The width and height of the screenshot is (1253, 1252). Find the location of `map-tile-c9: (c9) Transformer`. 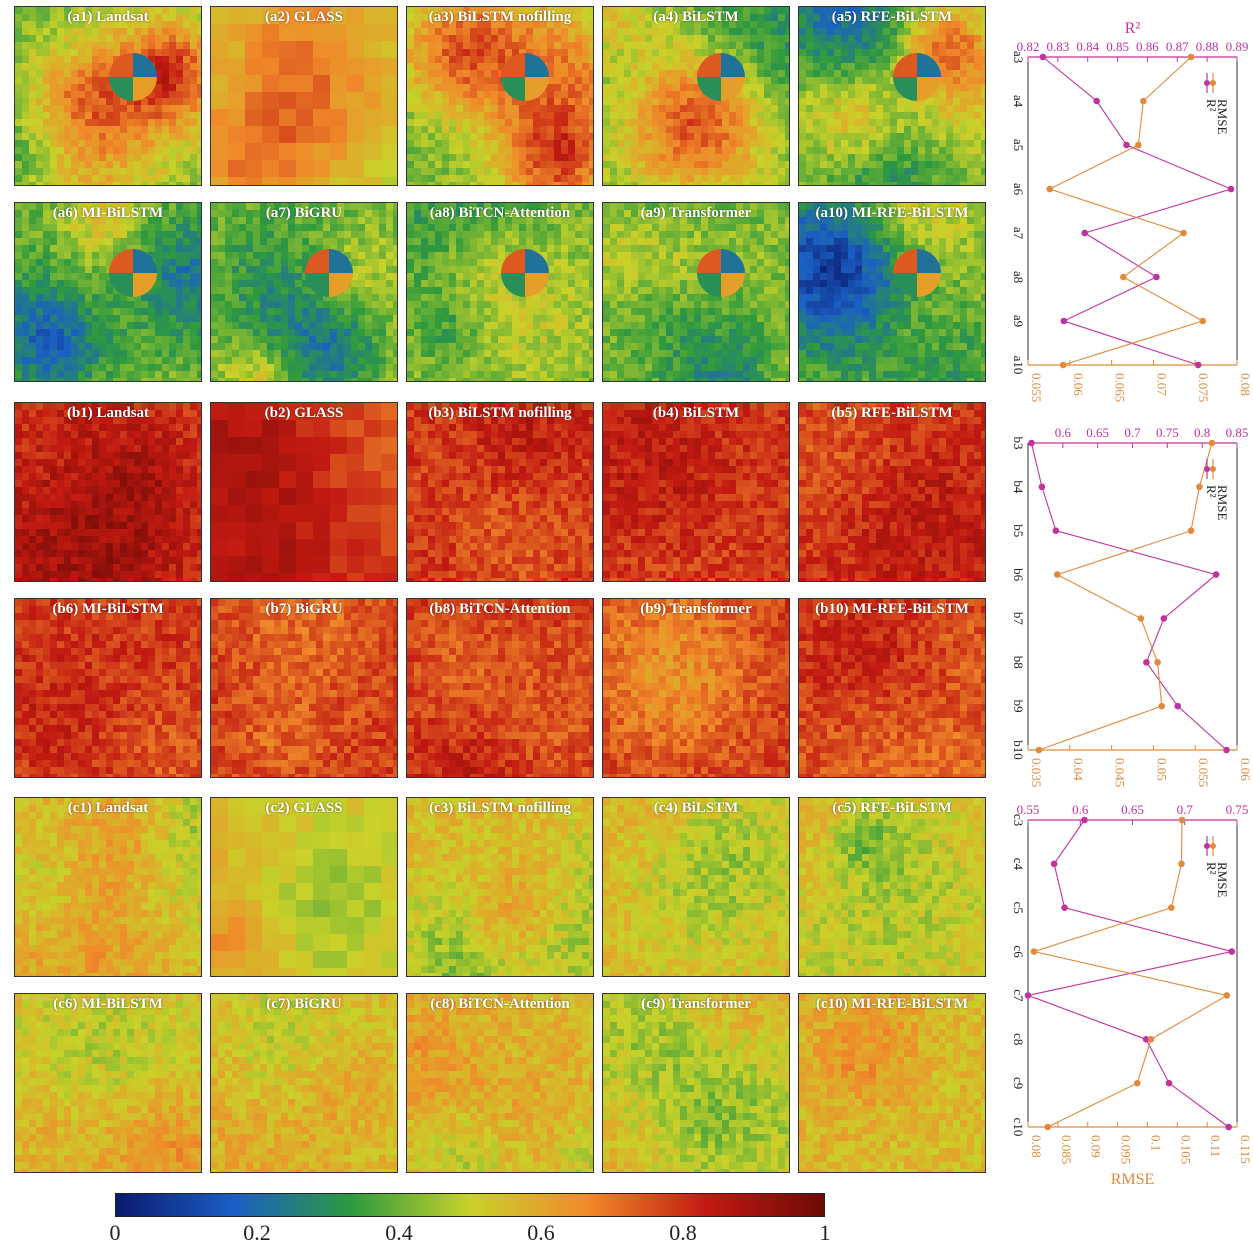

map-tile-c9: (c9) Transformer is located at coordinates (696, 1083).